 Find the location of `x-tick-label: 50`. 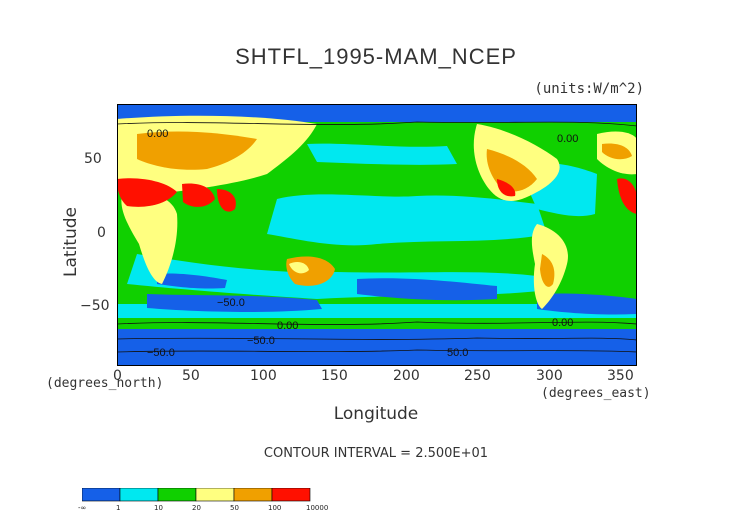

x-tick-label: 50 is located at coordinates (191, 376).